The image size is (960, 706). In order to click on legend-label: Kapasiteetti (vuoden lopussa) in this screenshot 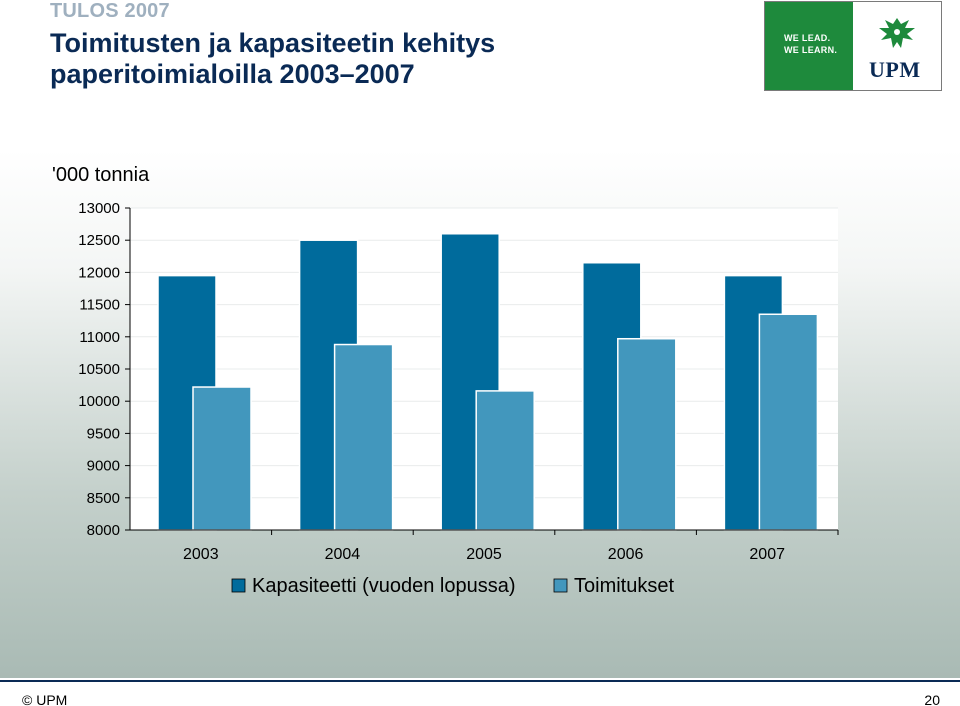, I will do `click(384, 586)`.